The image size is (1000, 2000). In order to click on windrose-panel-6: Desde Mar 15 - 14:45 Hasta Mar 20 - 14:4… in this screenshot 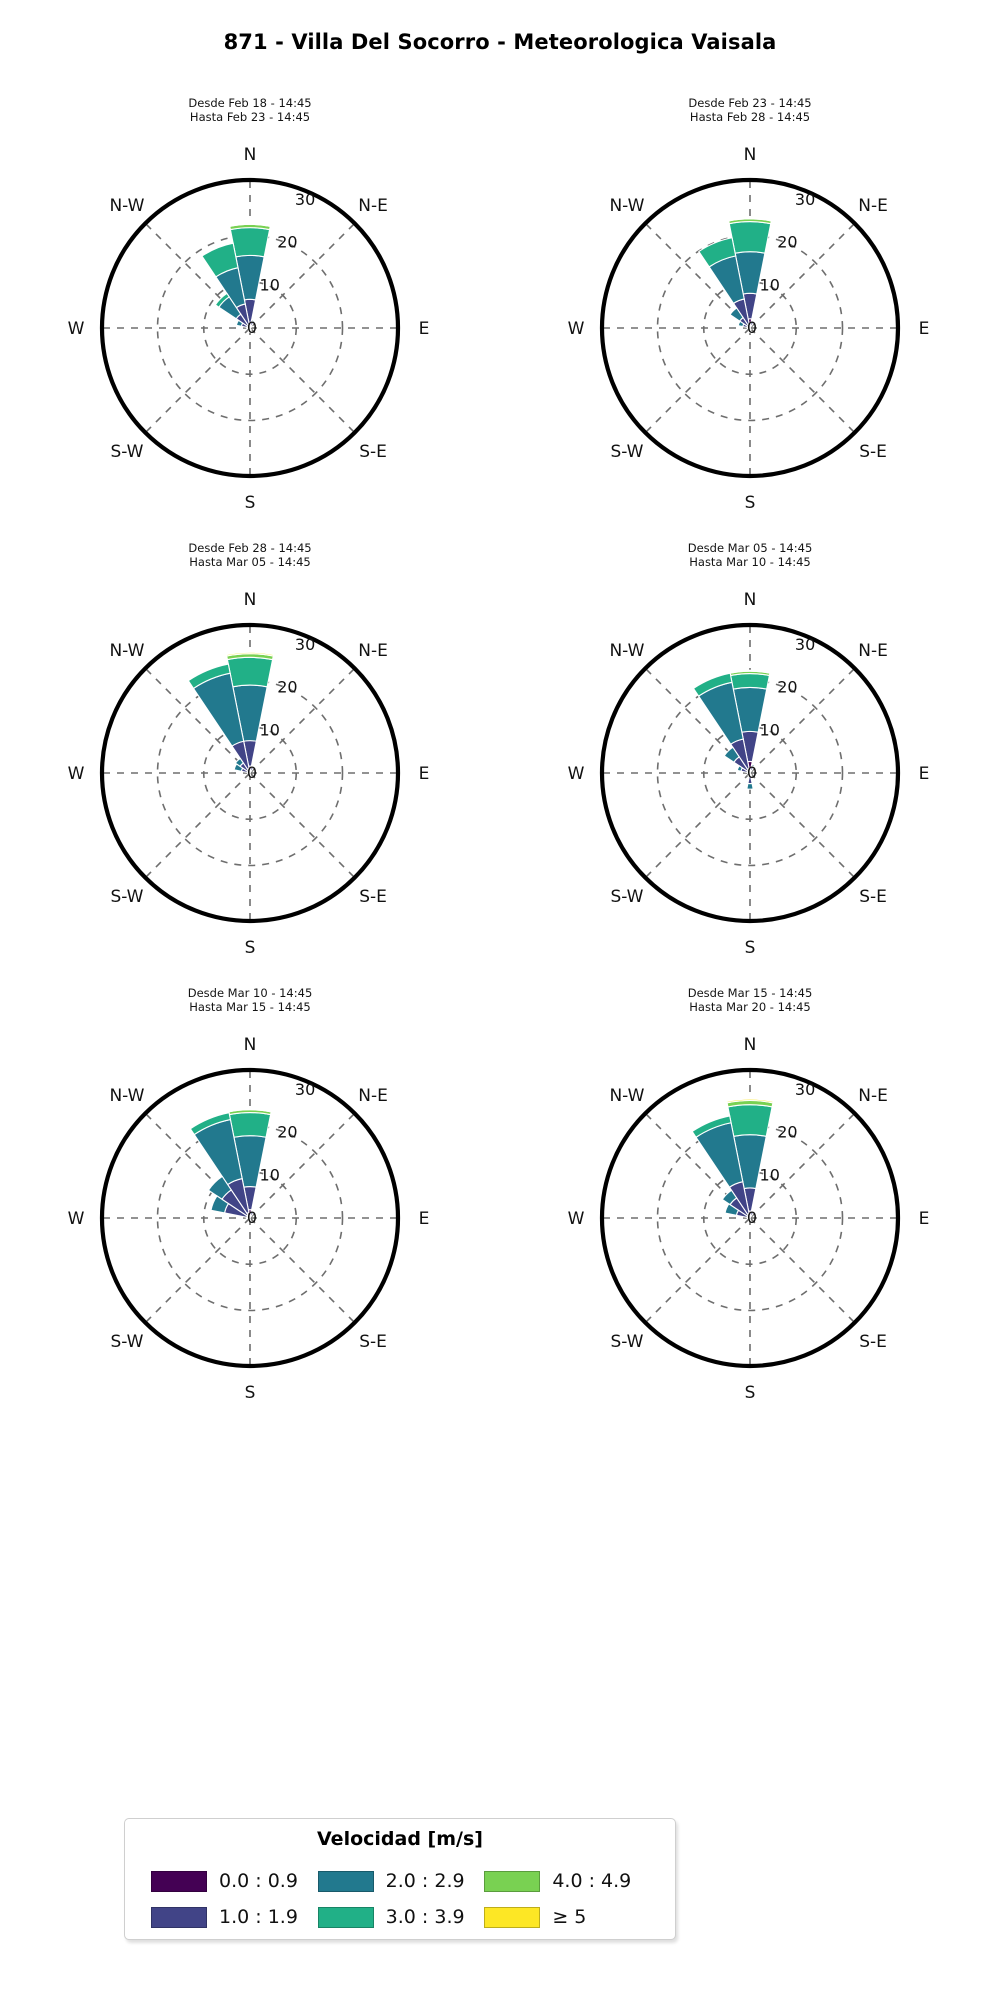, I will do `click(750, 1198)`.